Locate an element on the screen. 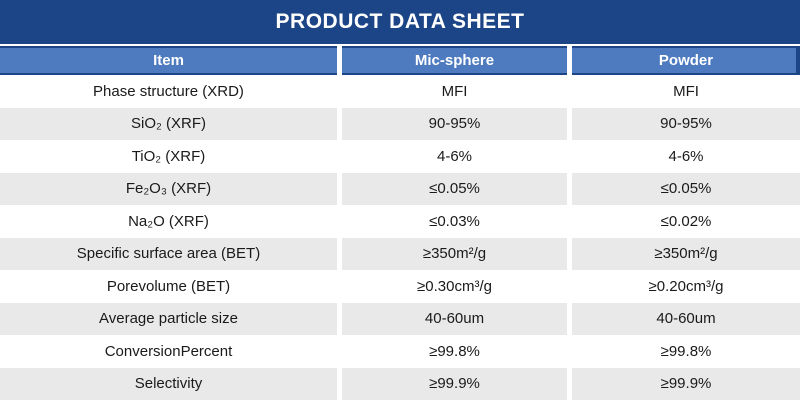  table-row: SiO₂ (XRF) 90-95% 90-95% is located at coordinates (400, 123).